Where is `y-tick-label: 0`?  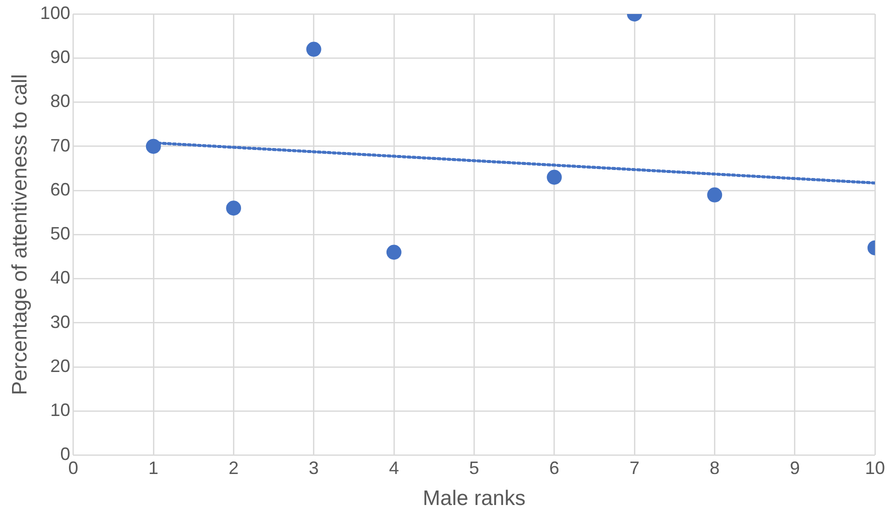
y-tick-label: 0 is located at coordinates (65, 454).